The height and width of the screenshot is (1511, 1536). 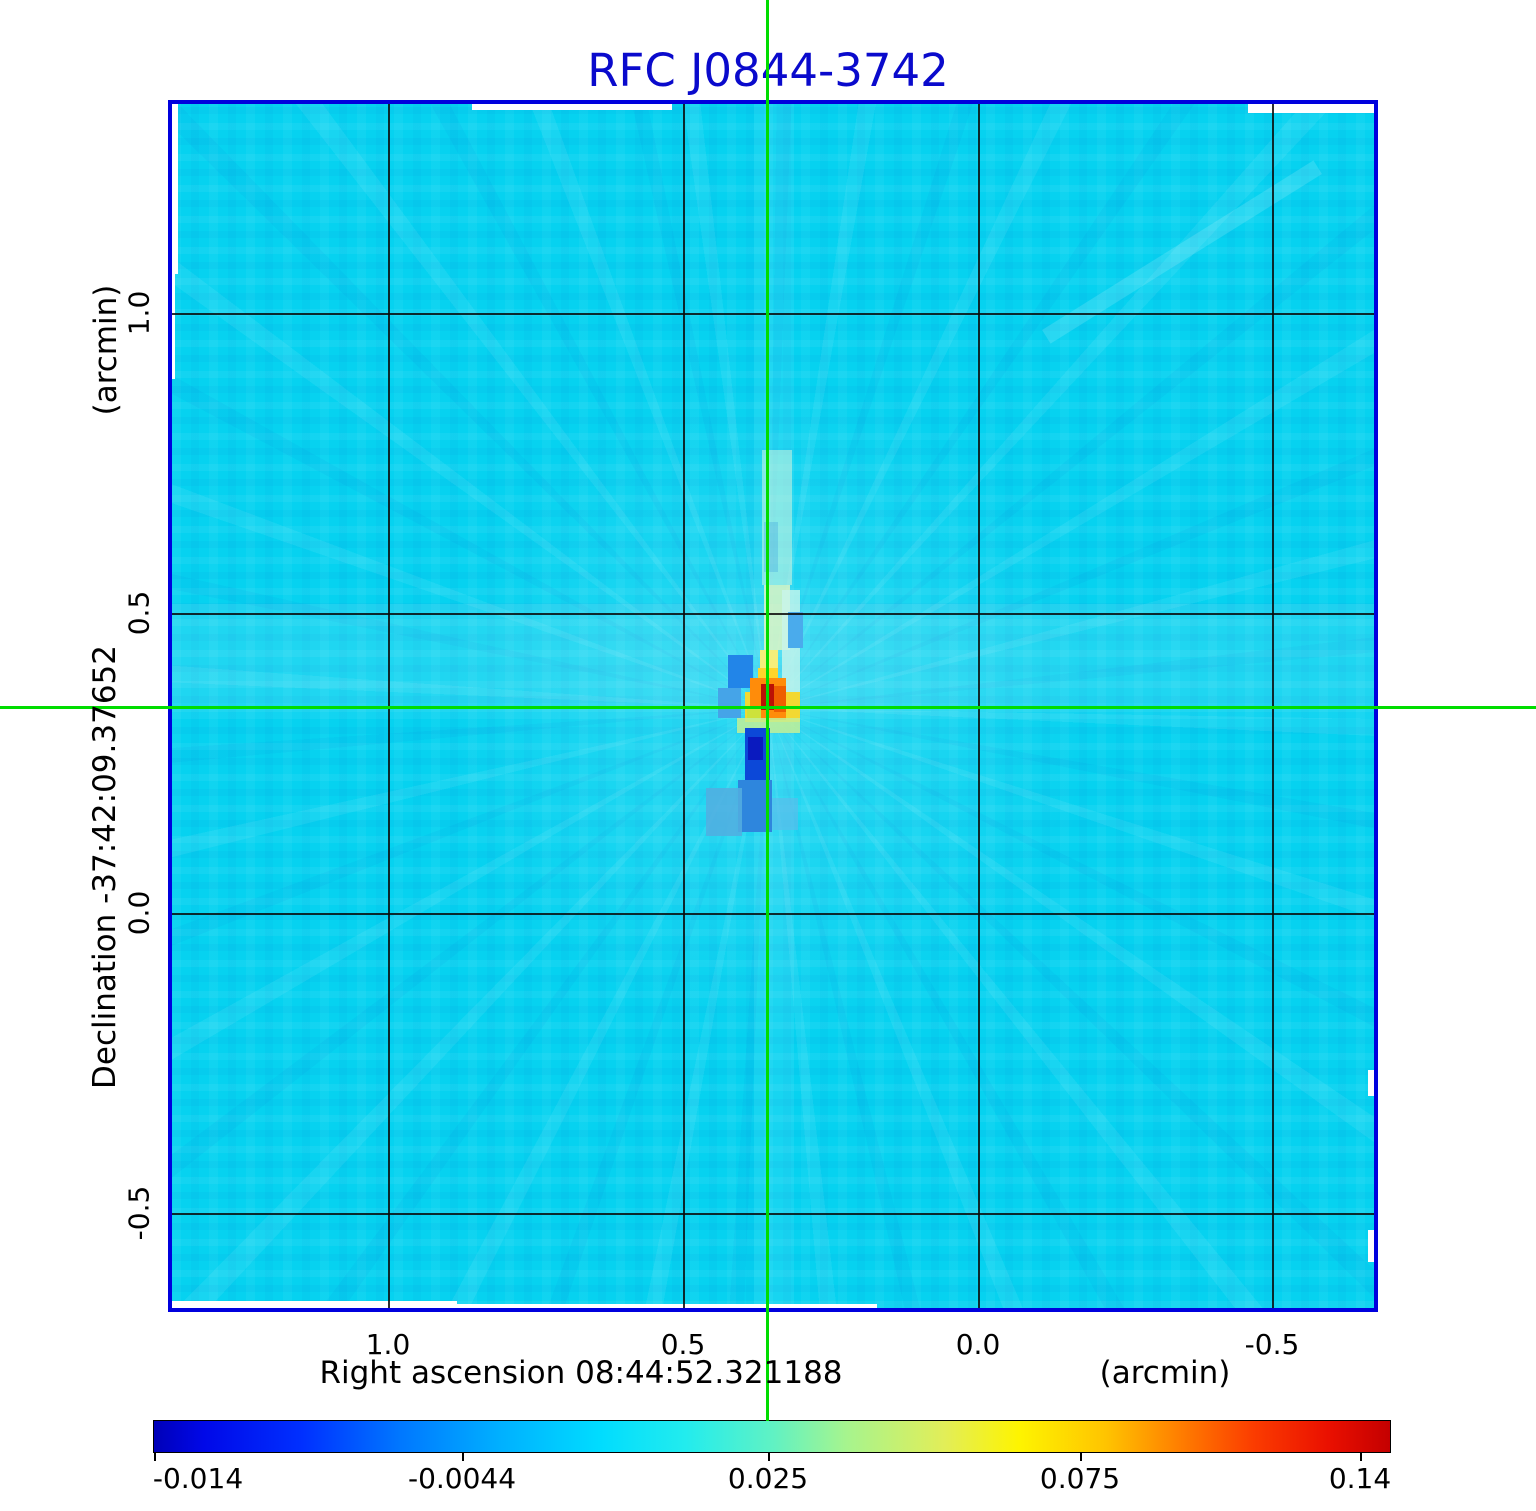 I want to click on y-tick-label: 0.5, so click(x=139, y=613).